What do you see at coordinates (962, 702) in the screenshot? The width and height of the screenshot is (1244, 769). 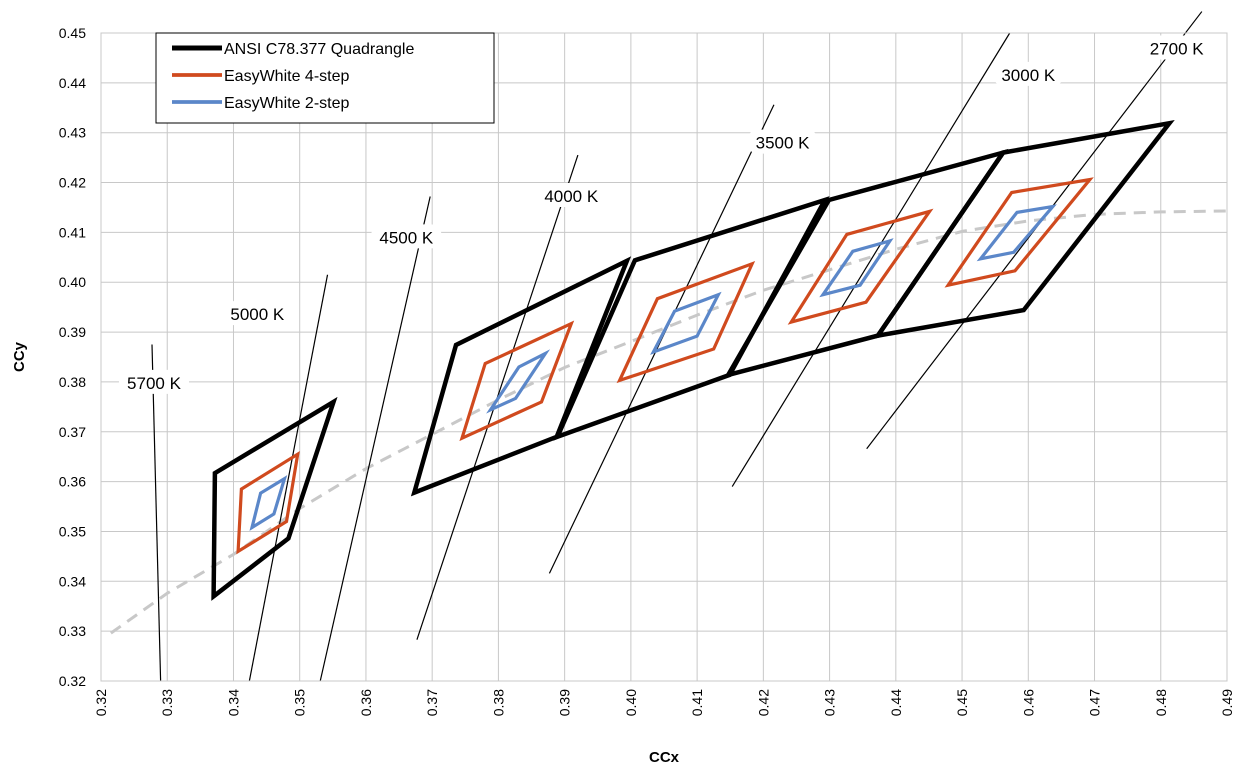 I see `x-tick-label: 0.45` at bounding box center [962, 702].